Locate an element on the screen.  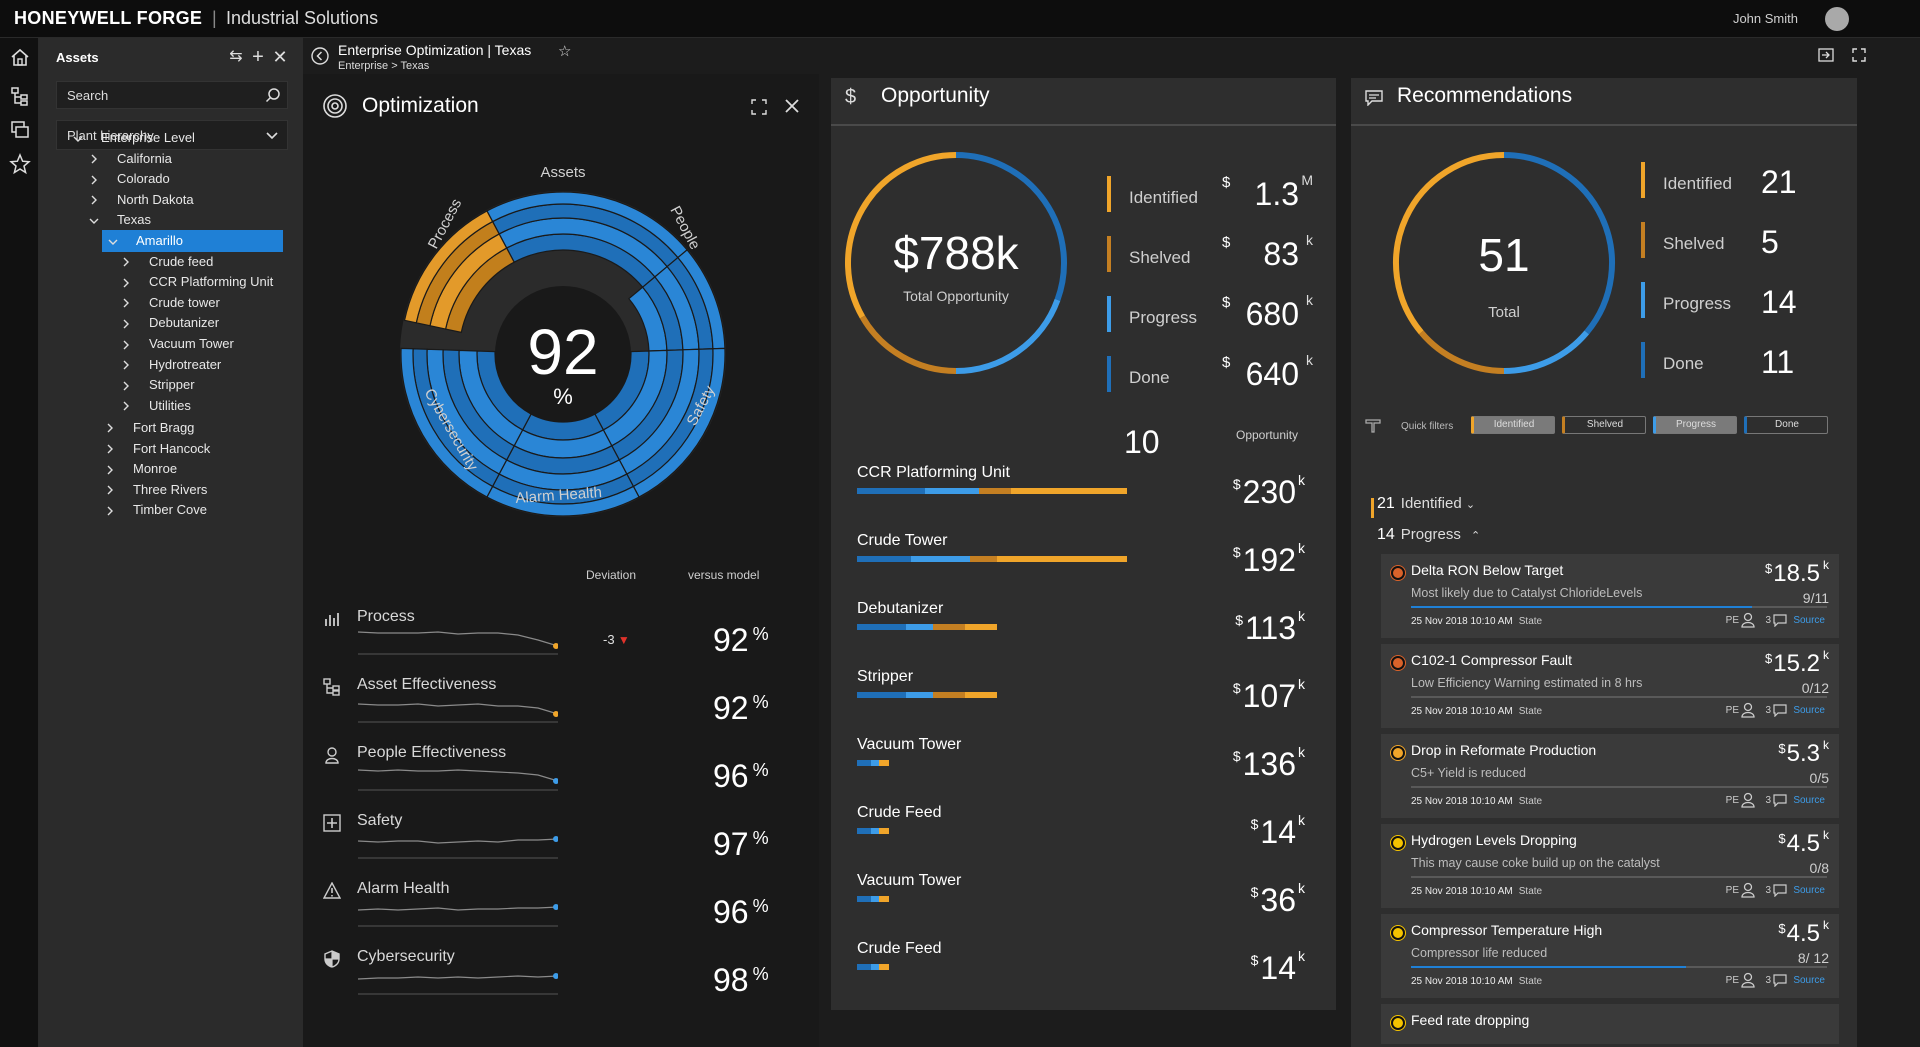
tree-item: Fort Bragg is located at coordinates (149, 428).